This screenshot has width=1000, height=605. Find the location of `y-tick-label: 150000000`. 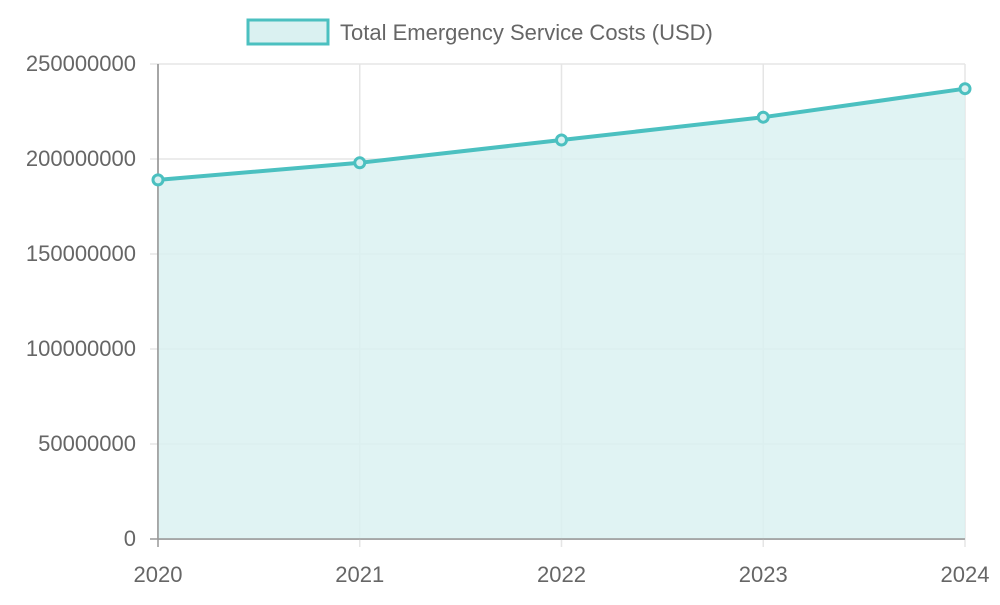

y-tick-label: 150000000 is located at coordinates (81, 253).